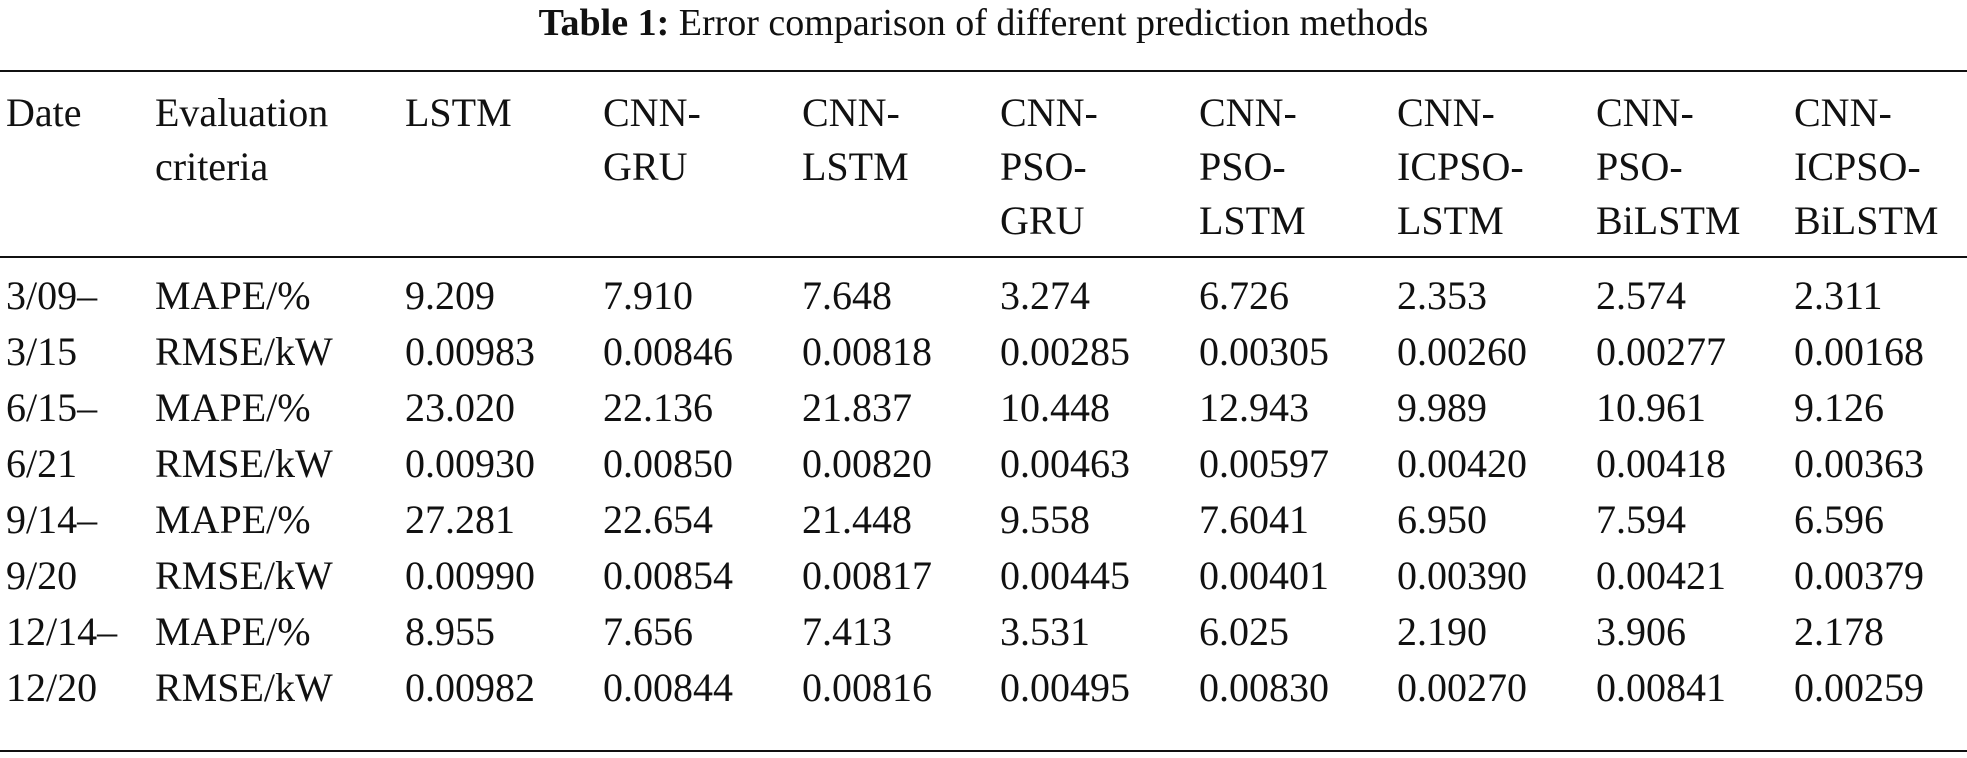 The width and height of the screenshot is (1967, 758). What do you see at coordinates (1045, 519) in the screenshot?
I see `value-cell: 9.558` at bounding box center [1045, 519].